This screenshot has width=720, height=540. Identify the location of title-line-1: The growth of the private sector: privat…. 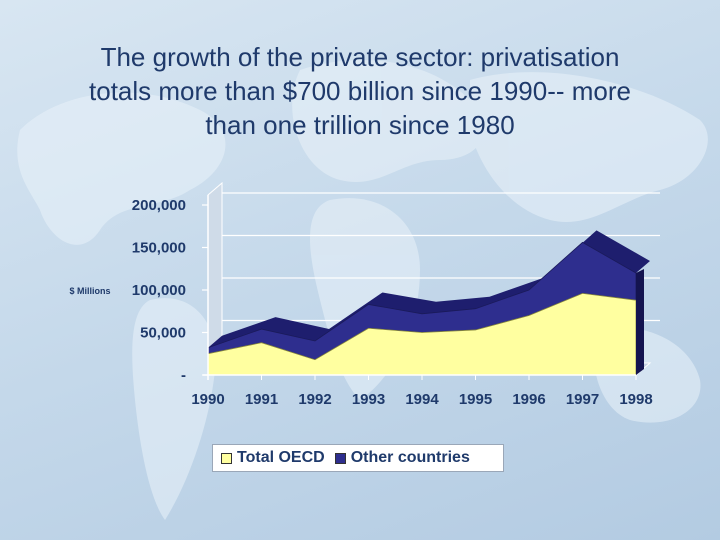
(360, 57).